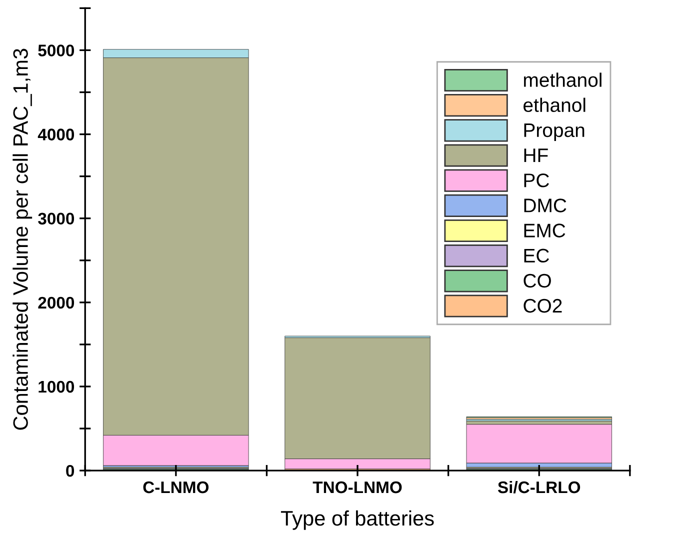  Describe the element at coordinates (554, 132) in the screenshot. I see `legend-label: Propan` at that location.